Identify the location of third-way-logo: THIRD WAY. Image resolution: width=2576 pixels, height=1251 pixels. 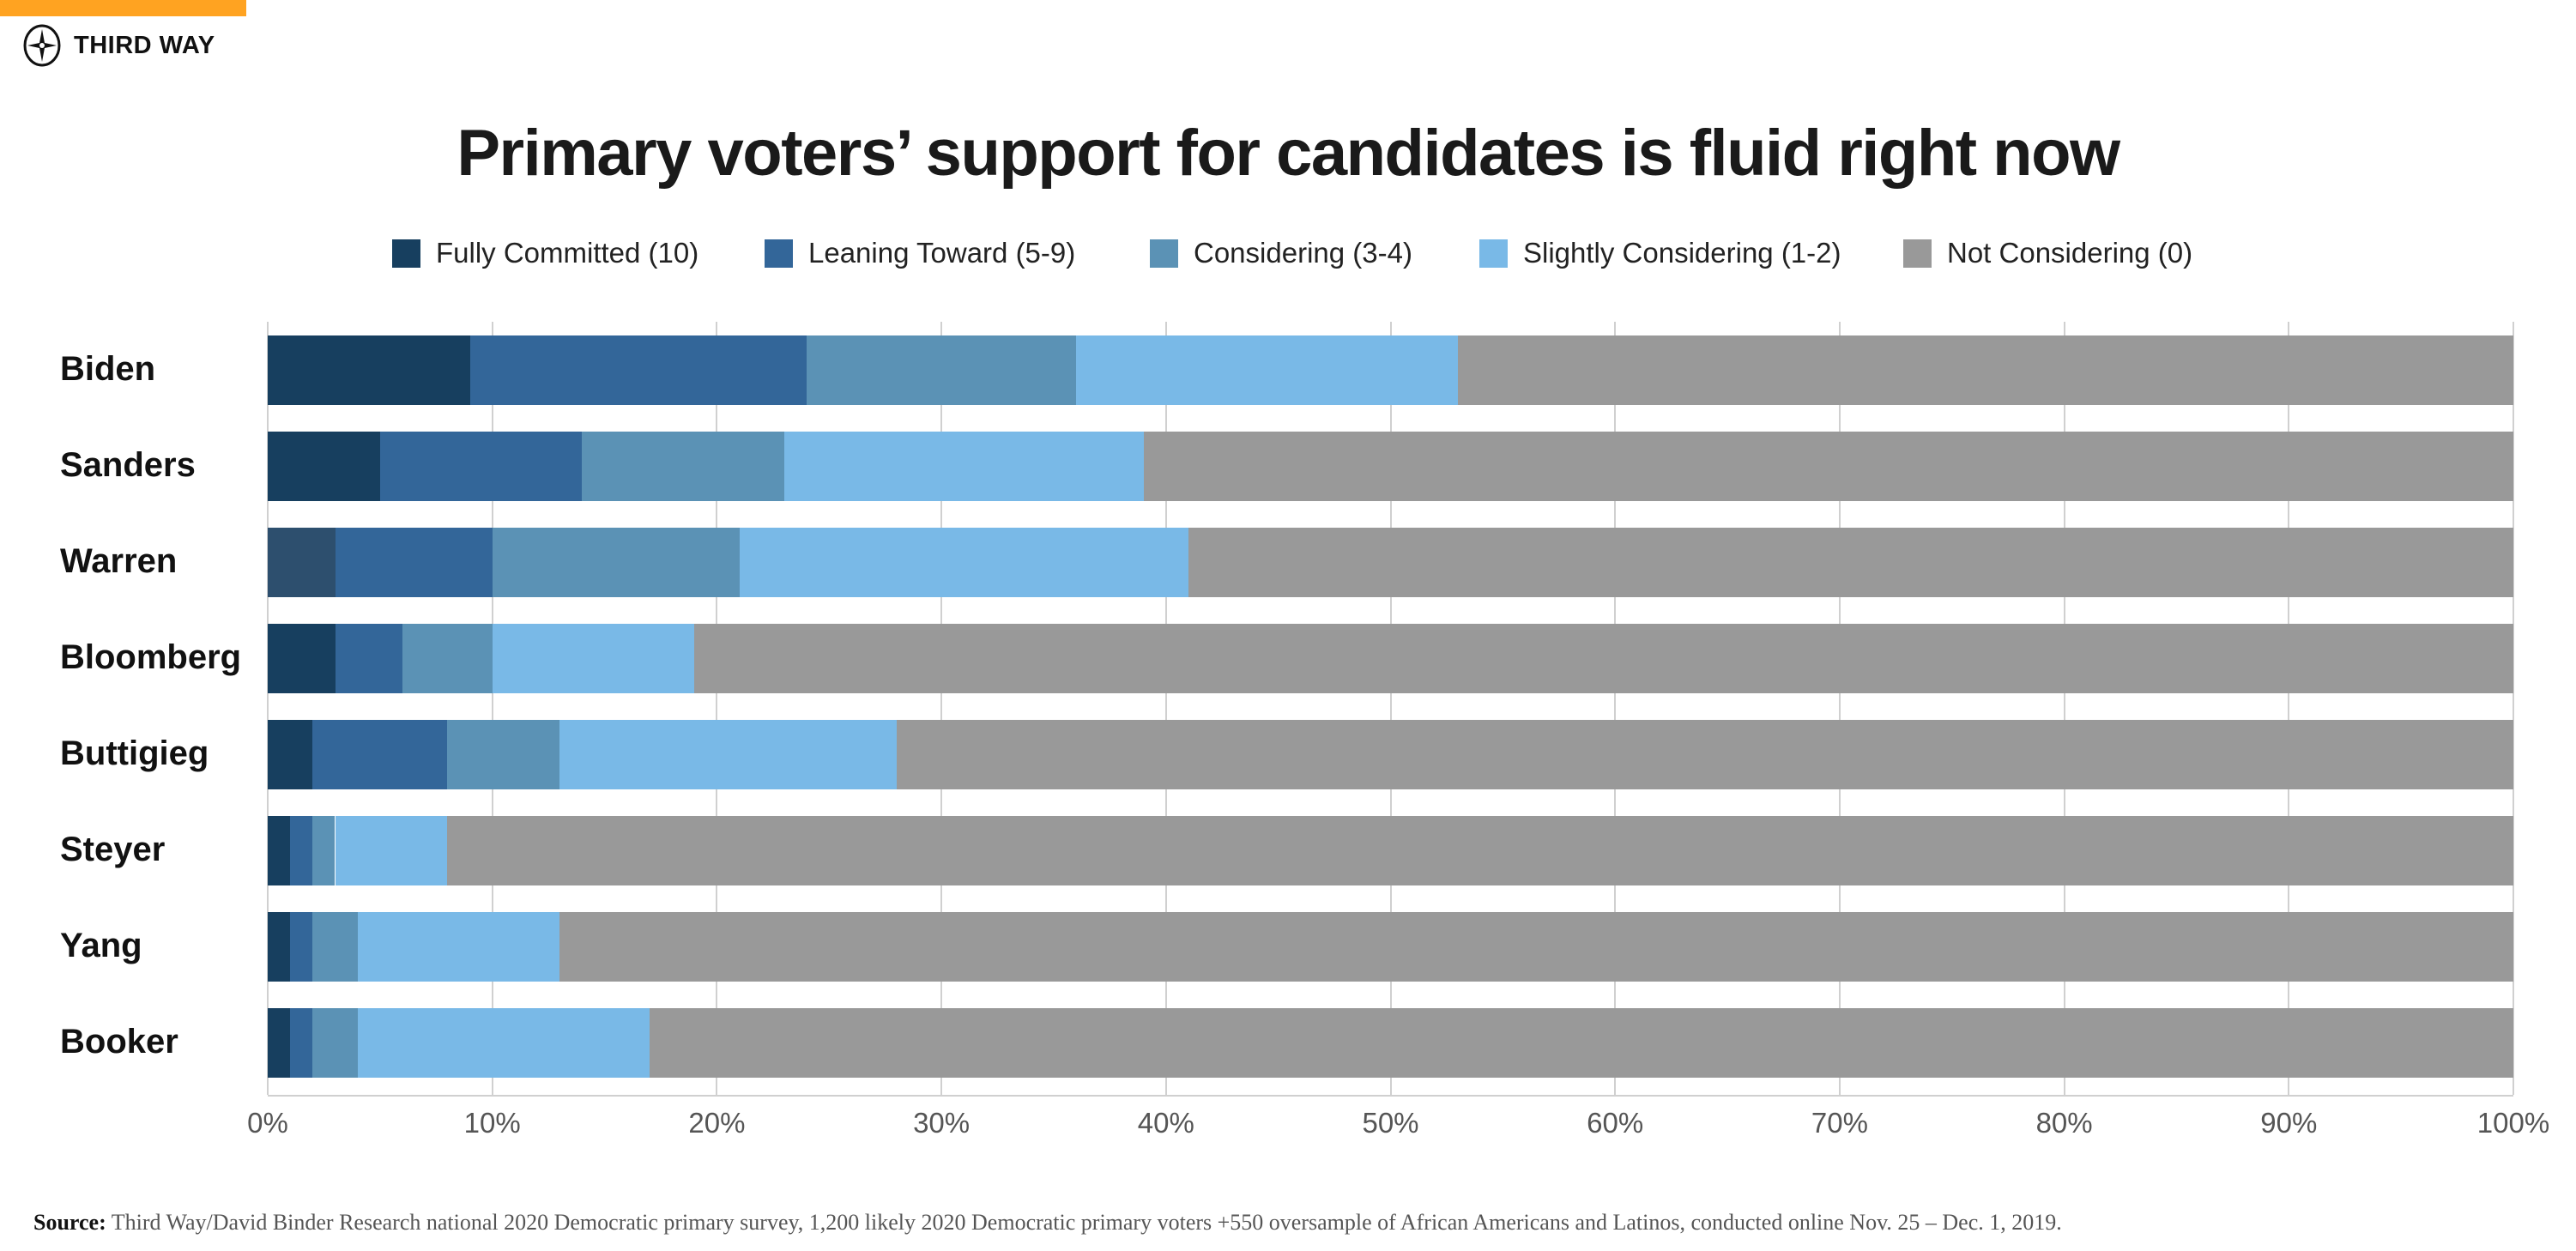
(118, 46).